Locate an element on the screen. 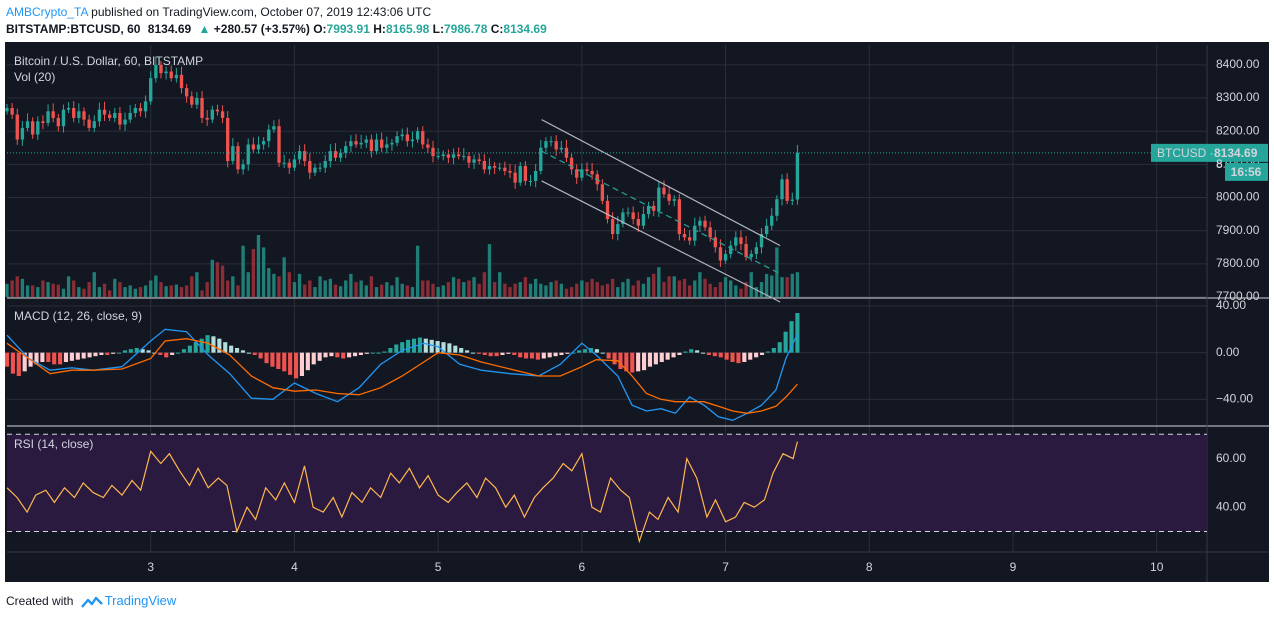  rsi-axis-label: 60.00 is located at coordinates (1231, 458).